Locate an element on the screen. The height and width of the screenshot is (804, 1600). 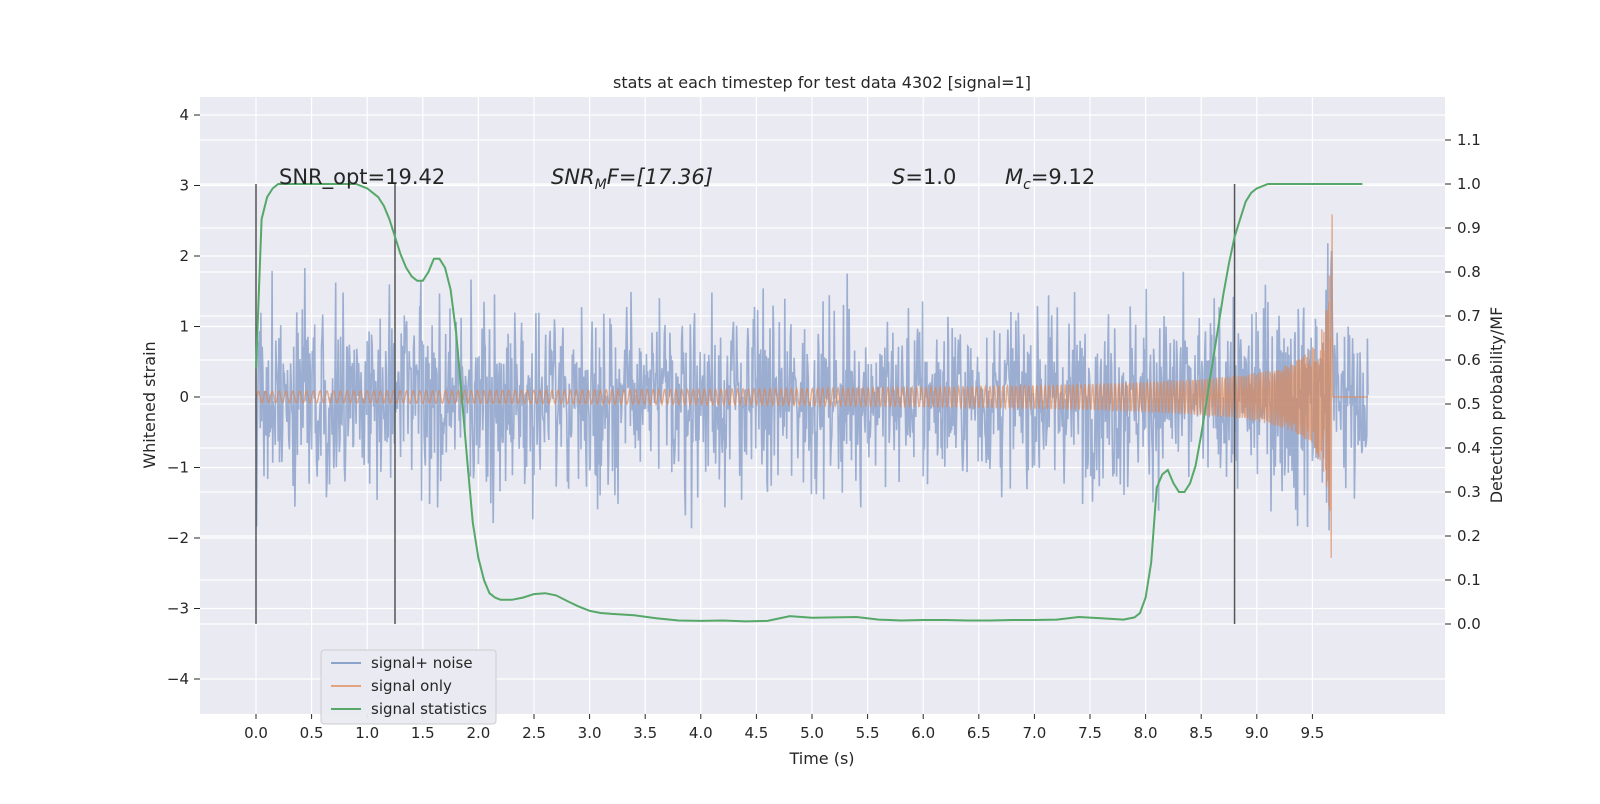
y-tick-label: −4 is located at coordinates (178, 679).